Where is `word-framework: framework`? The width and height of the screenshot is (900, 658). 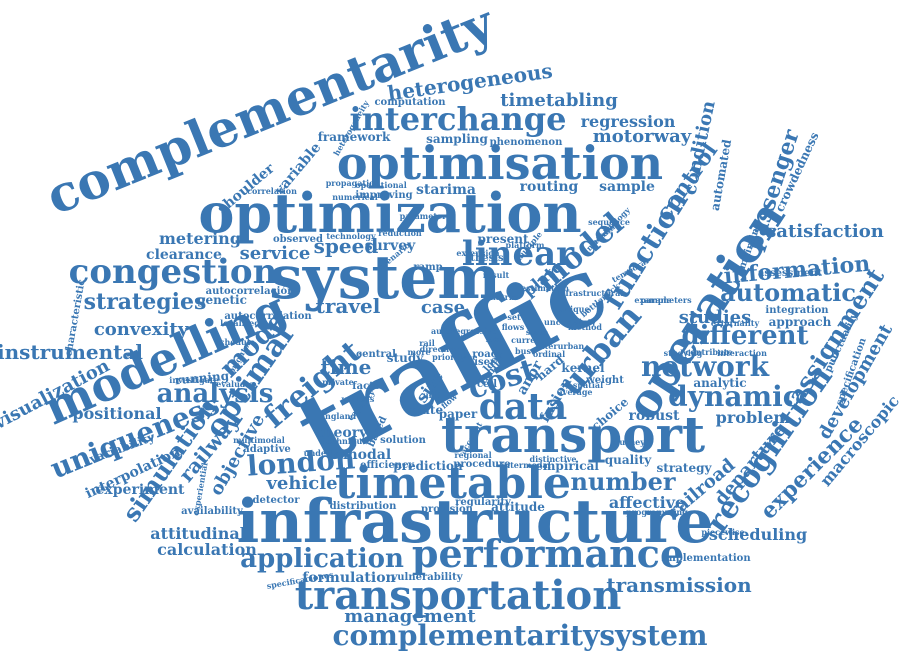
word-framework: framework is located at coordinates (354, 137).